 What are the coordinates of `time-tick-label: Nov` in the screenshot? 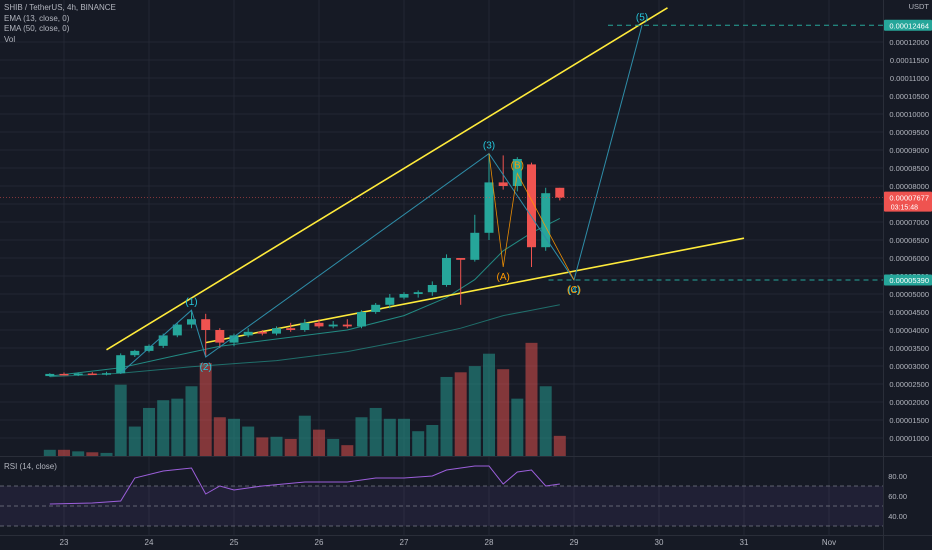 It's located at (829, 542).